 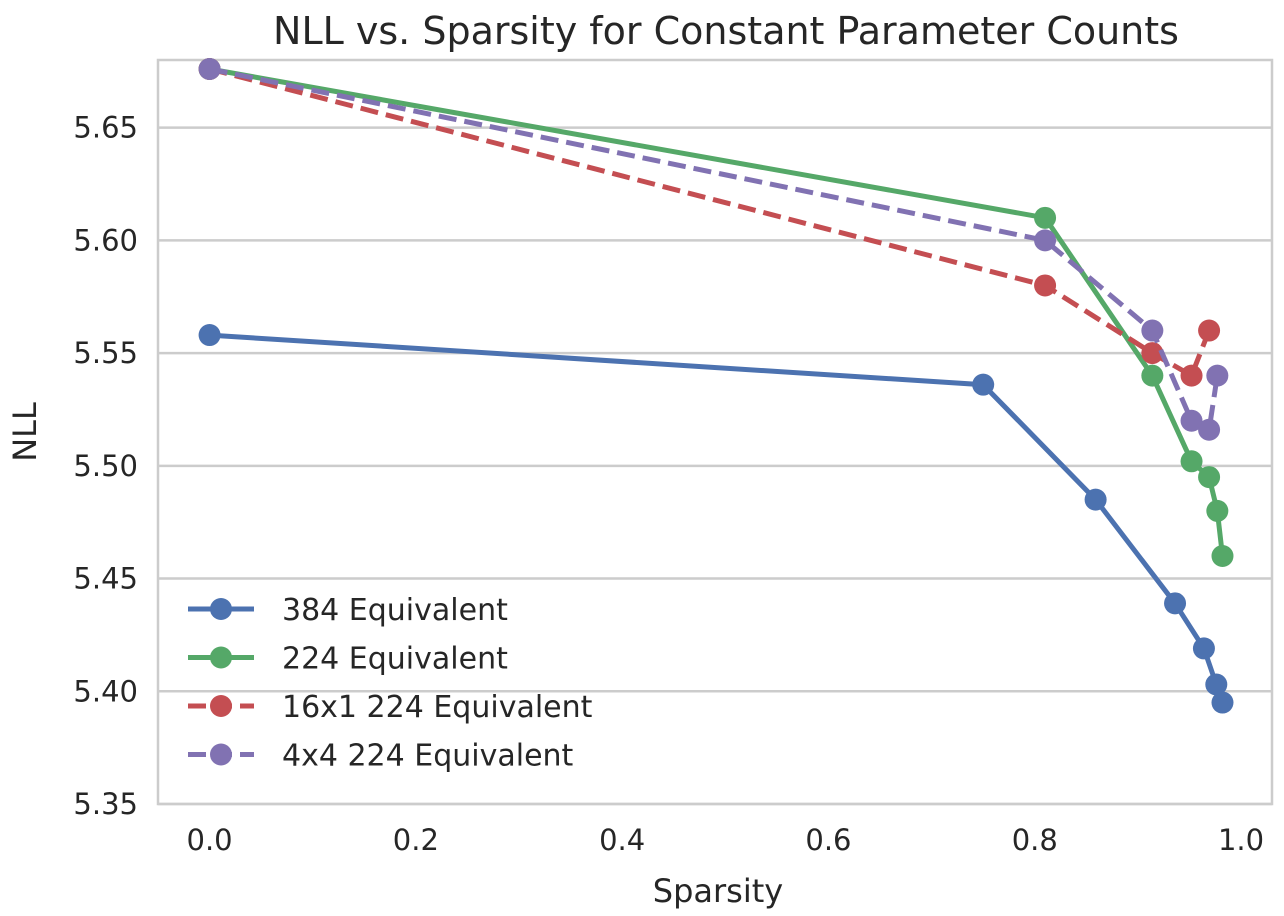 What do you see at coordinates (718, 891) in the screenshot?
I see `x-axis-label: Sparsity` at bounding box center [718, 891].